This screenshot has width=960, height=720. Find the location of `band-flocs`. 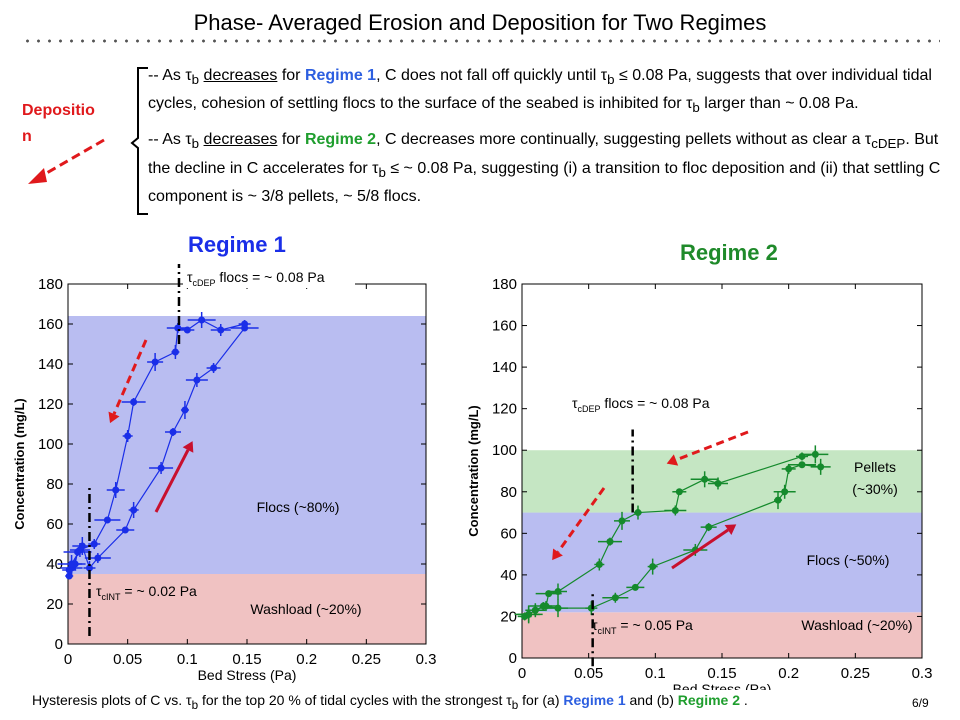

band-flocs is located at coordinates (722, 562).